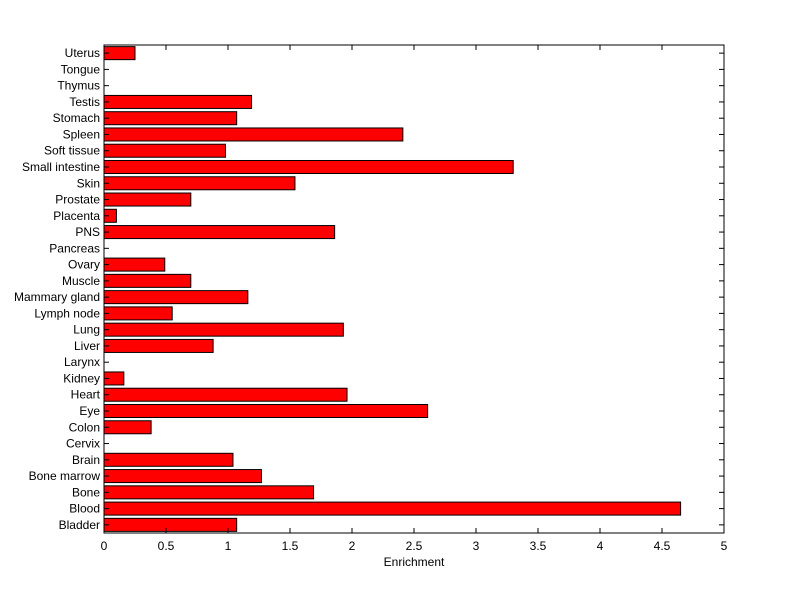  I want to click on bar-lymph-node, so click(138, 313).